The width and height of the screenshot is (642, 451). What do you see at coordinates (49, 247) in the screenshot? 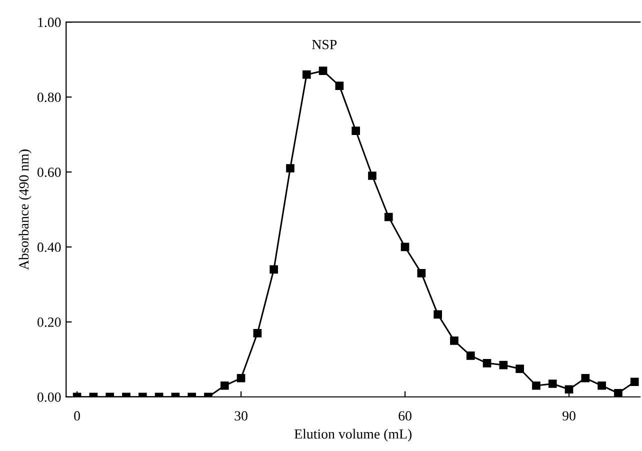
I see `y-tick-label: 0.40` at bounding box center [49, 247].